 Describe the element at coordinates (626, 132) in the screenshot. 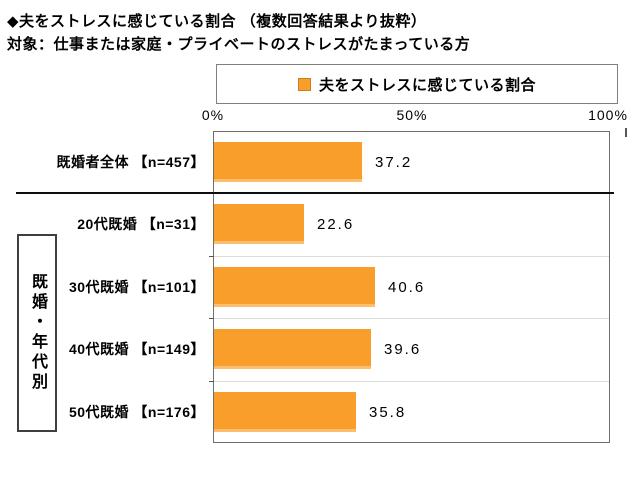

I see `fifty-percent-tick` at that location.